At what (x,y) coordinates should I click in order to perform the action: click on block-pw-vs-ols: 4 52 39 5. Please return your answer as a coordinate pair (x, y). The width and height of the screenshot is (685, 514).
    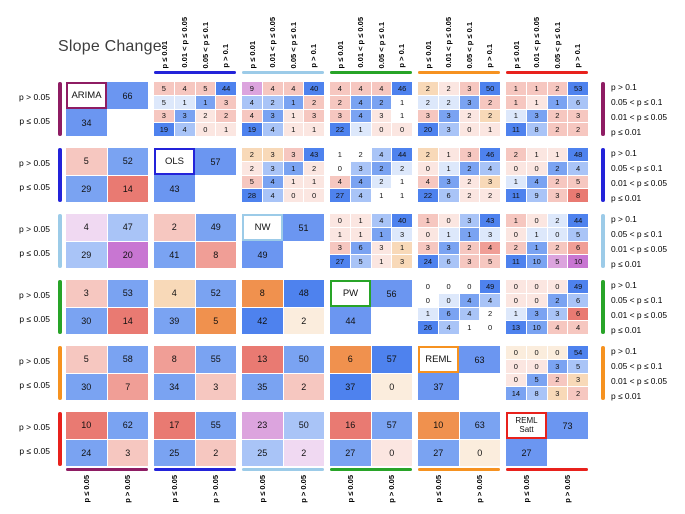
    Looking at the image, I should click on (195, 307).